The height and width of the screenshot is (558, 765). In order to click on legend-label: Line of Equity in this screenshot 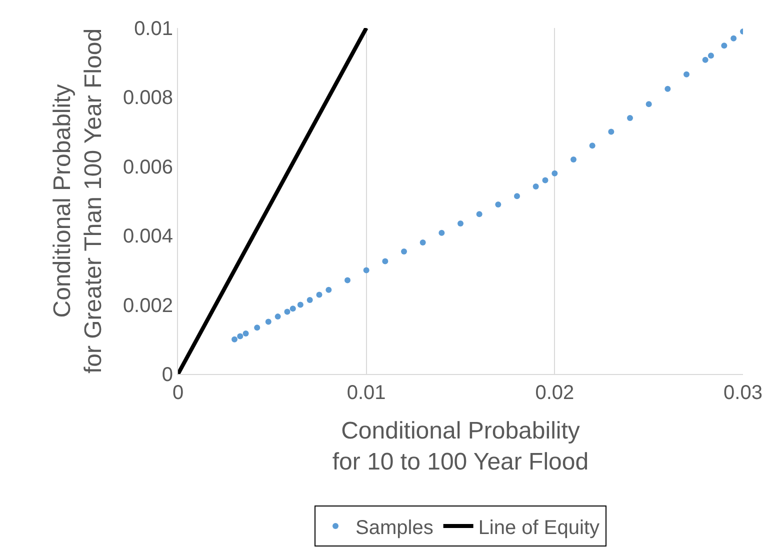, I will do `click(539, 527)`.